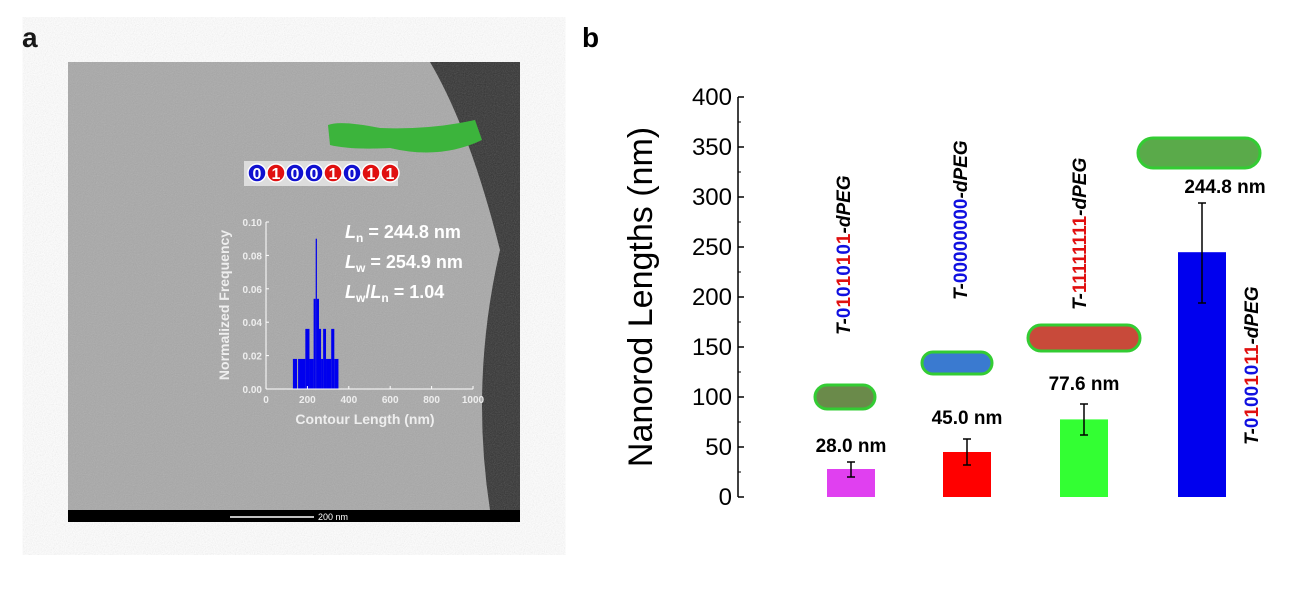  Describe the element at coordinates (844, 255) in the screenshot. I see `bar-name-label: T-01010101-dPEG` at that location.